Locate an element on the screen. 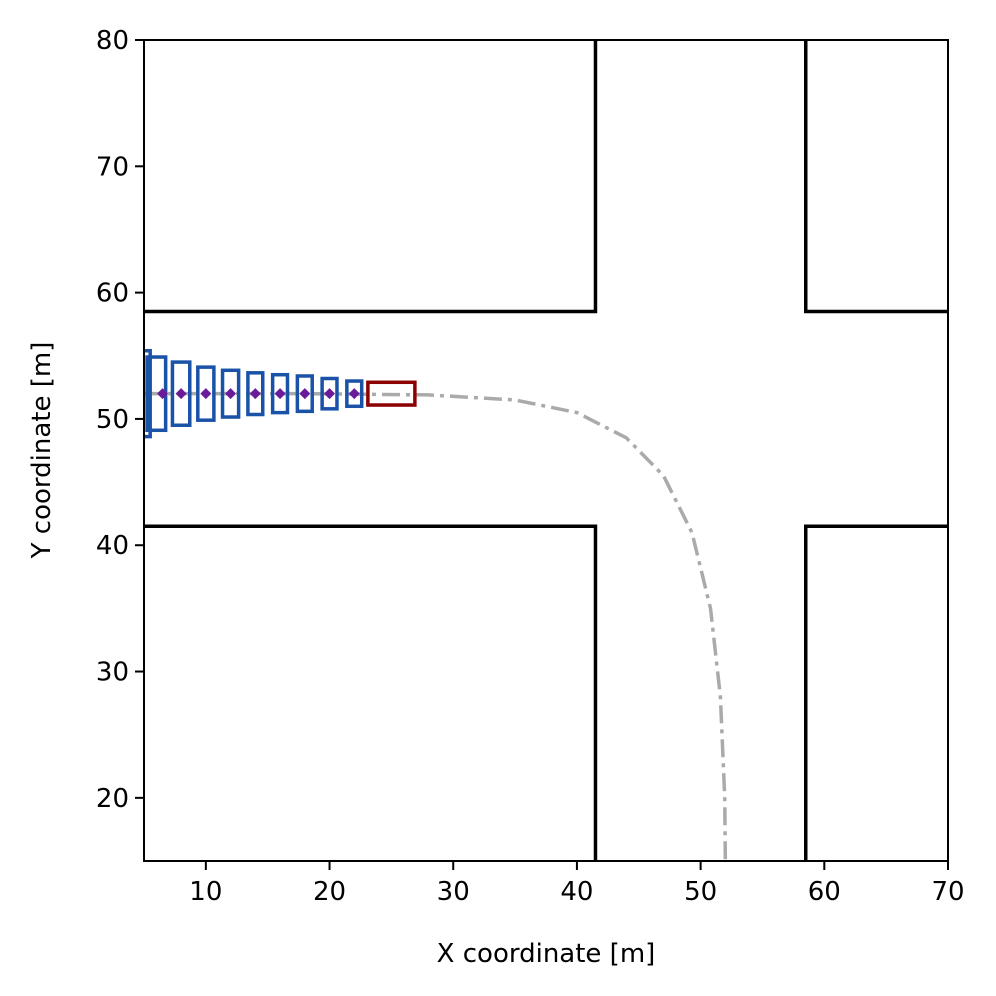  x-tick-label: 60 is located at coordinates (824, 892).